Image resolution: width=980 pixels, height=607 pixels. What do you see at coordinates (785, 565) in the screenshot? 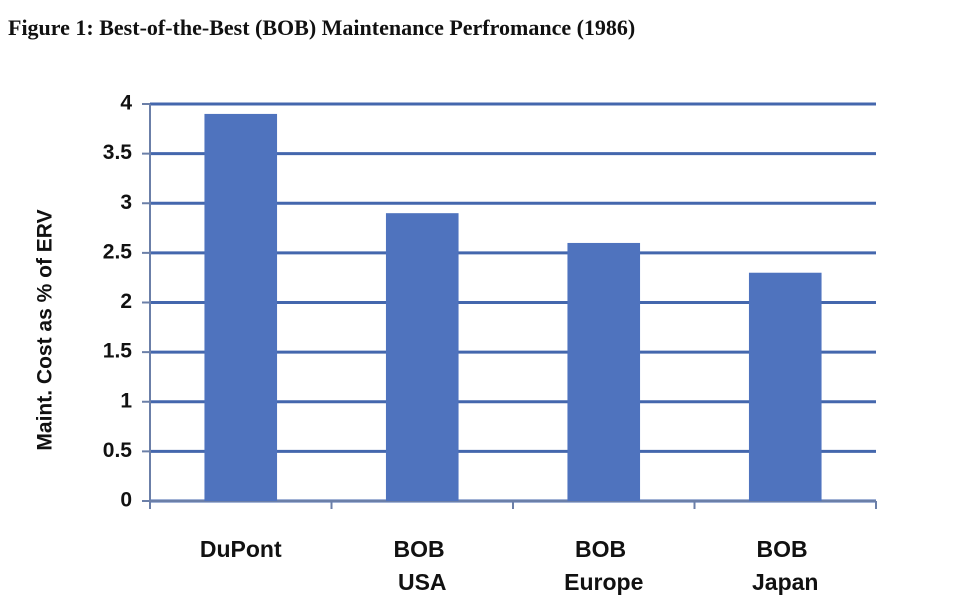
I see `x-tick-label: BOB Japan` at bounding box center [785, 565].